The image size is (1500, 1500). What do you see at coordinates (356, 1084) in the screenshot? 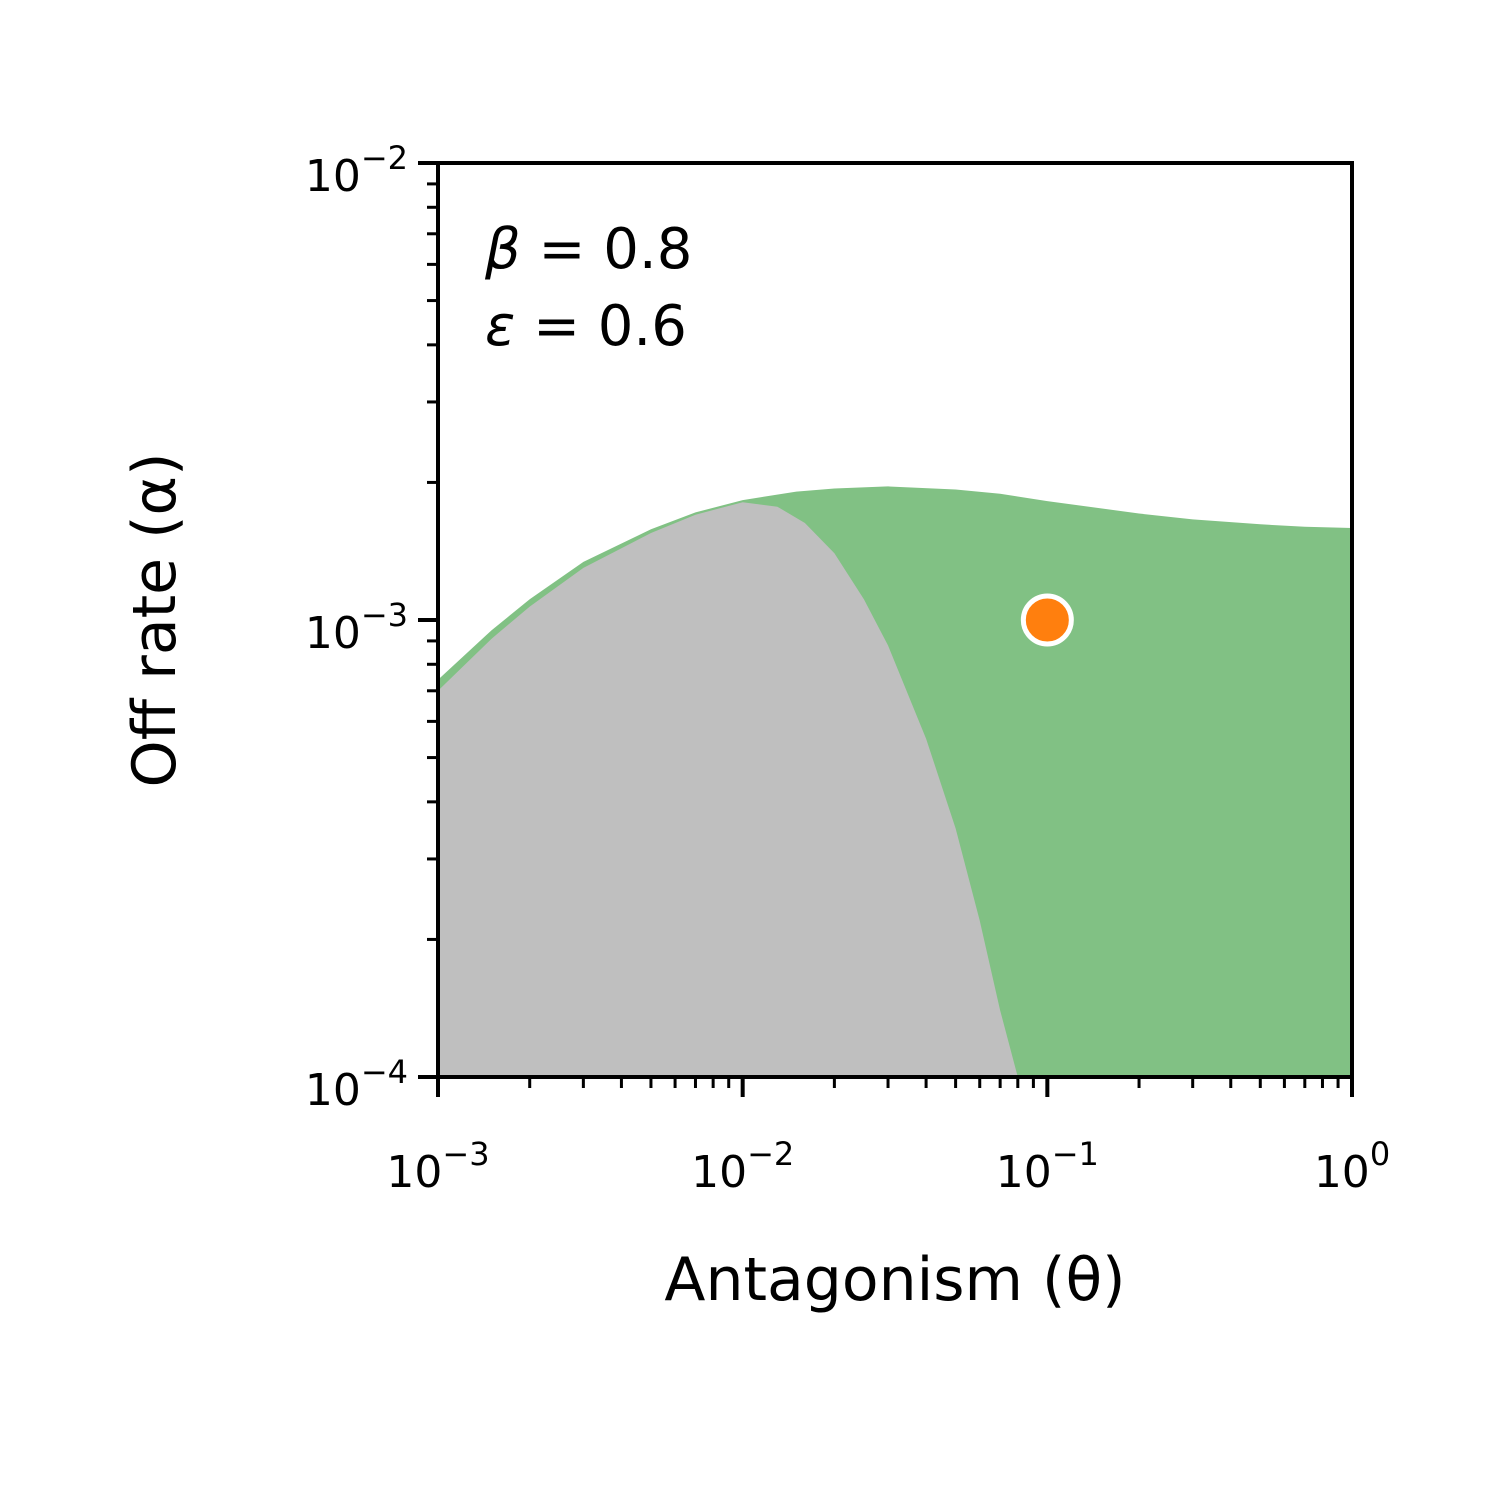
I see `y-tick-label-0: 10⁻⁴` at bounding box center [356, 1084].